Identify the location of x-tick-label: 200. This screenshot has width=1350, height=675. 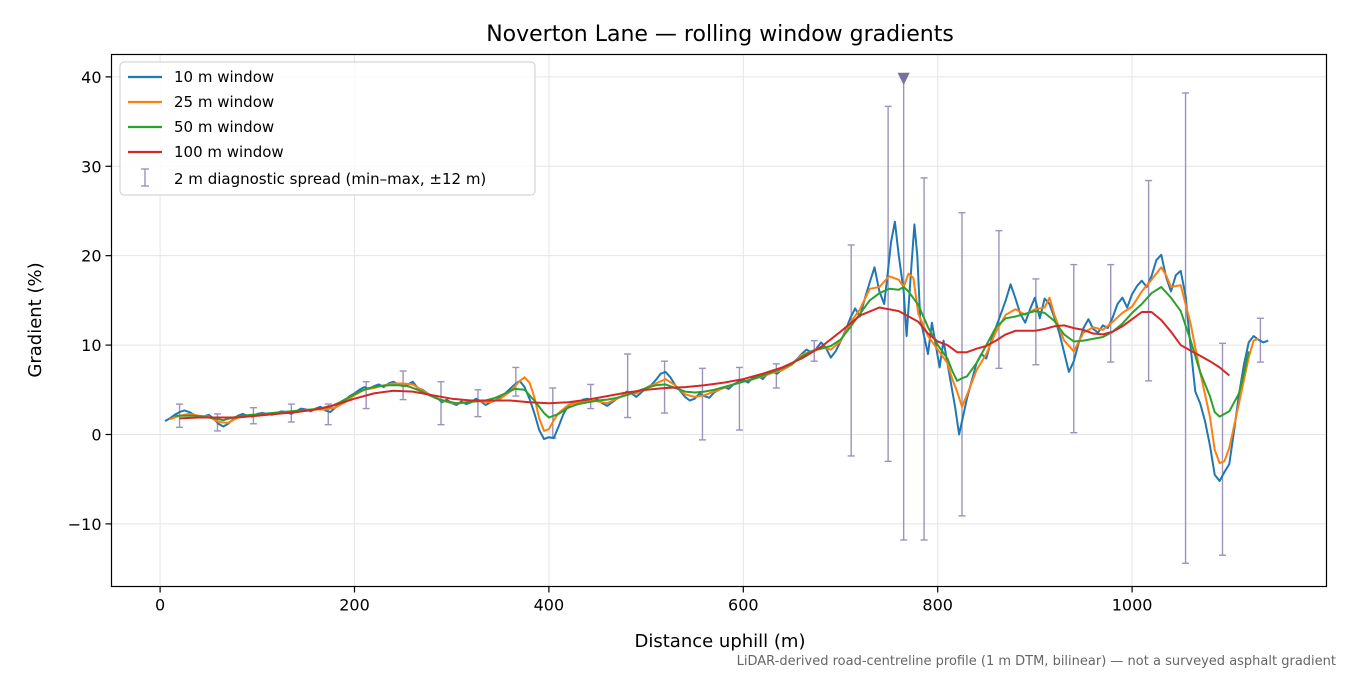
(354, 605).